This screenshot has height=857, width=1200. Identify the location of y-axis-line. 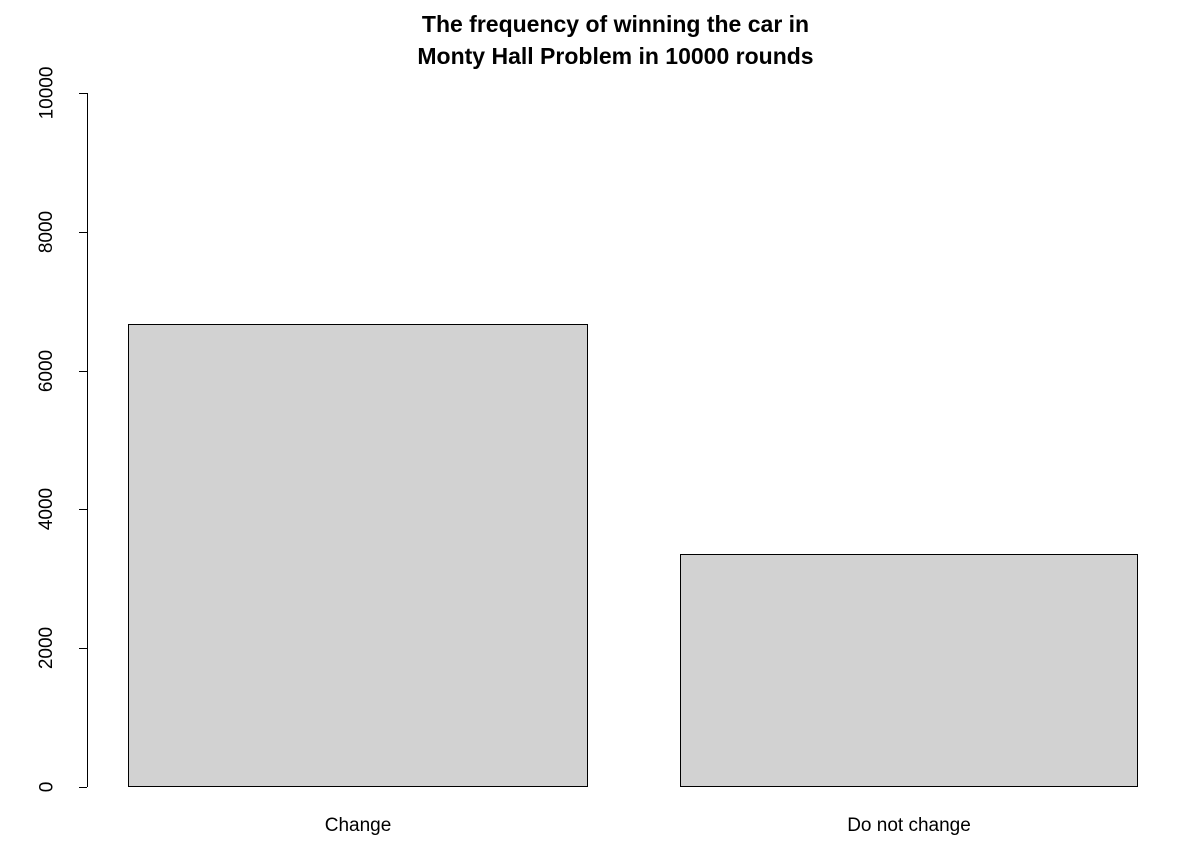
(87, 440).